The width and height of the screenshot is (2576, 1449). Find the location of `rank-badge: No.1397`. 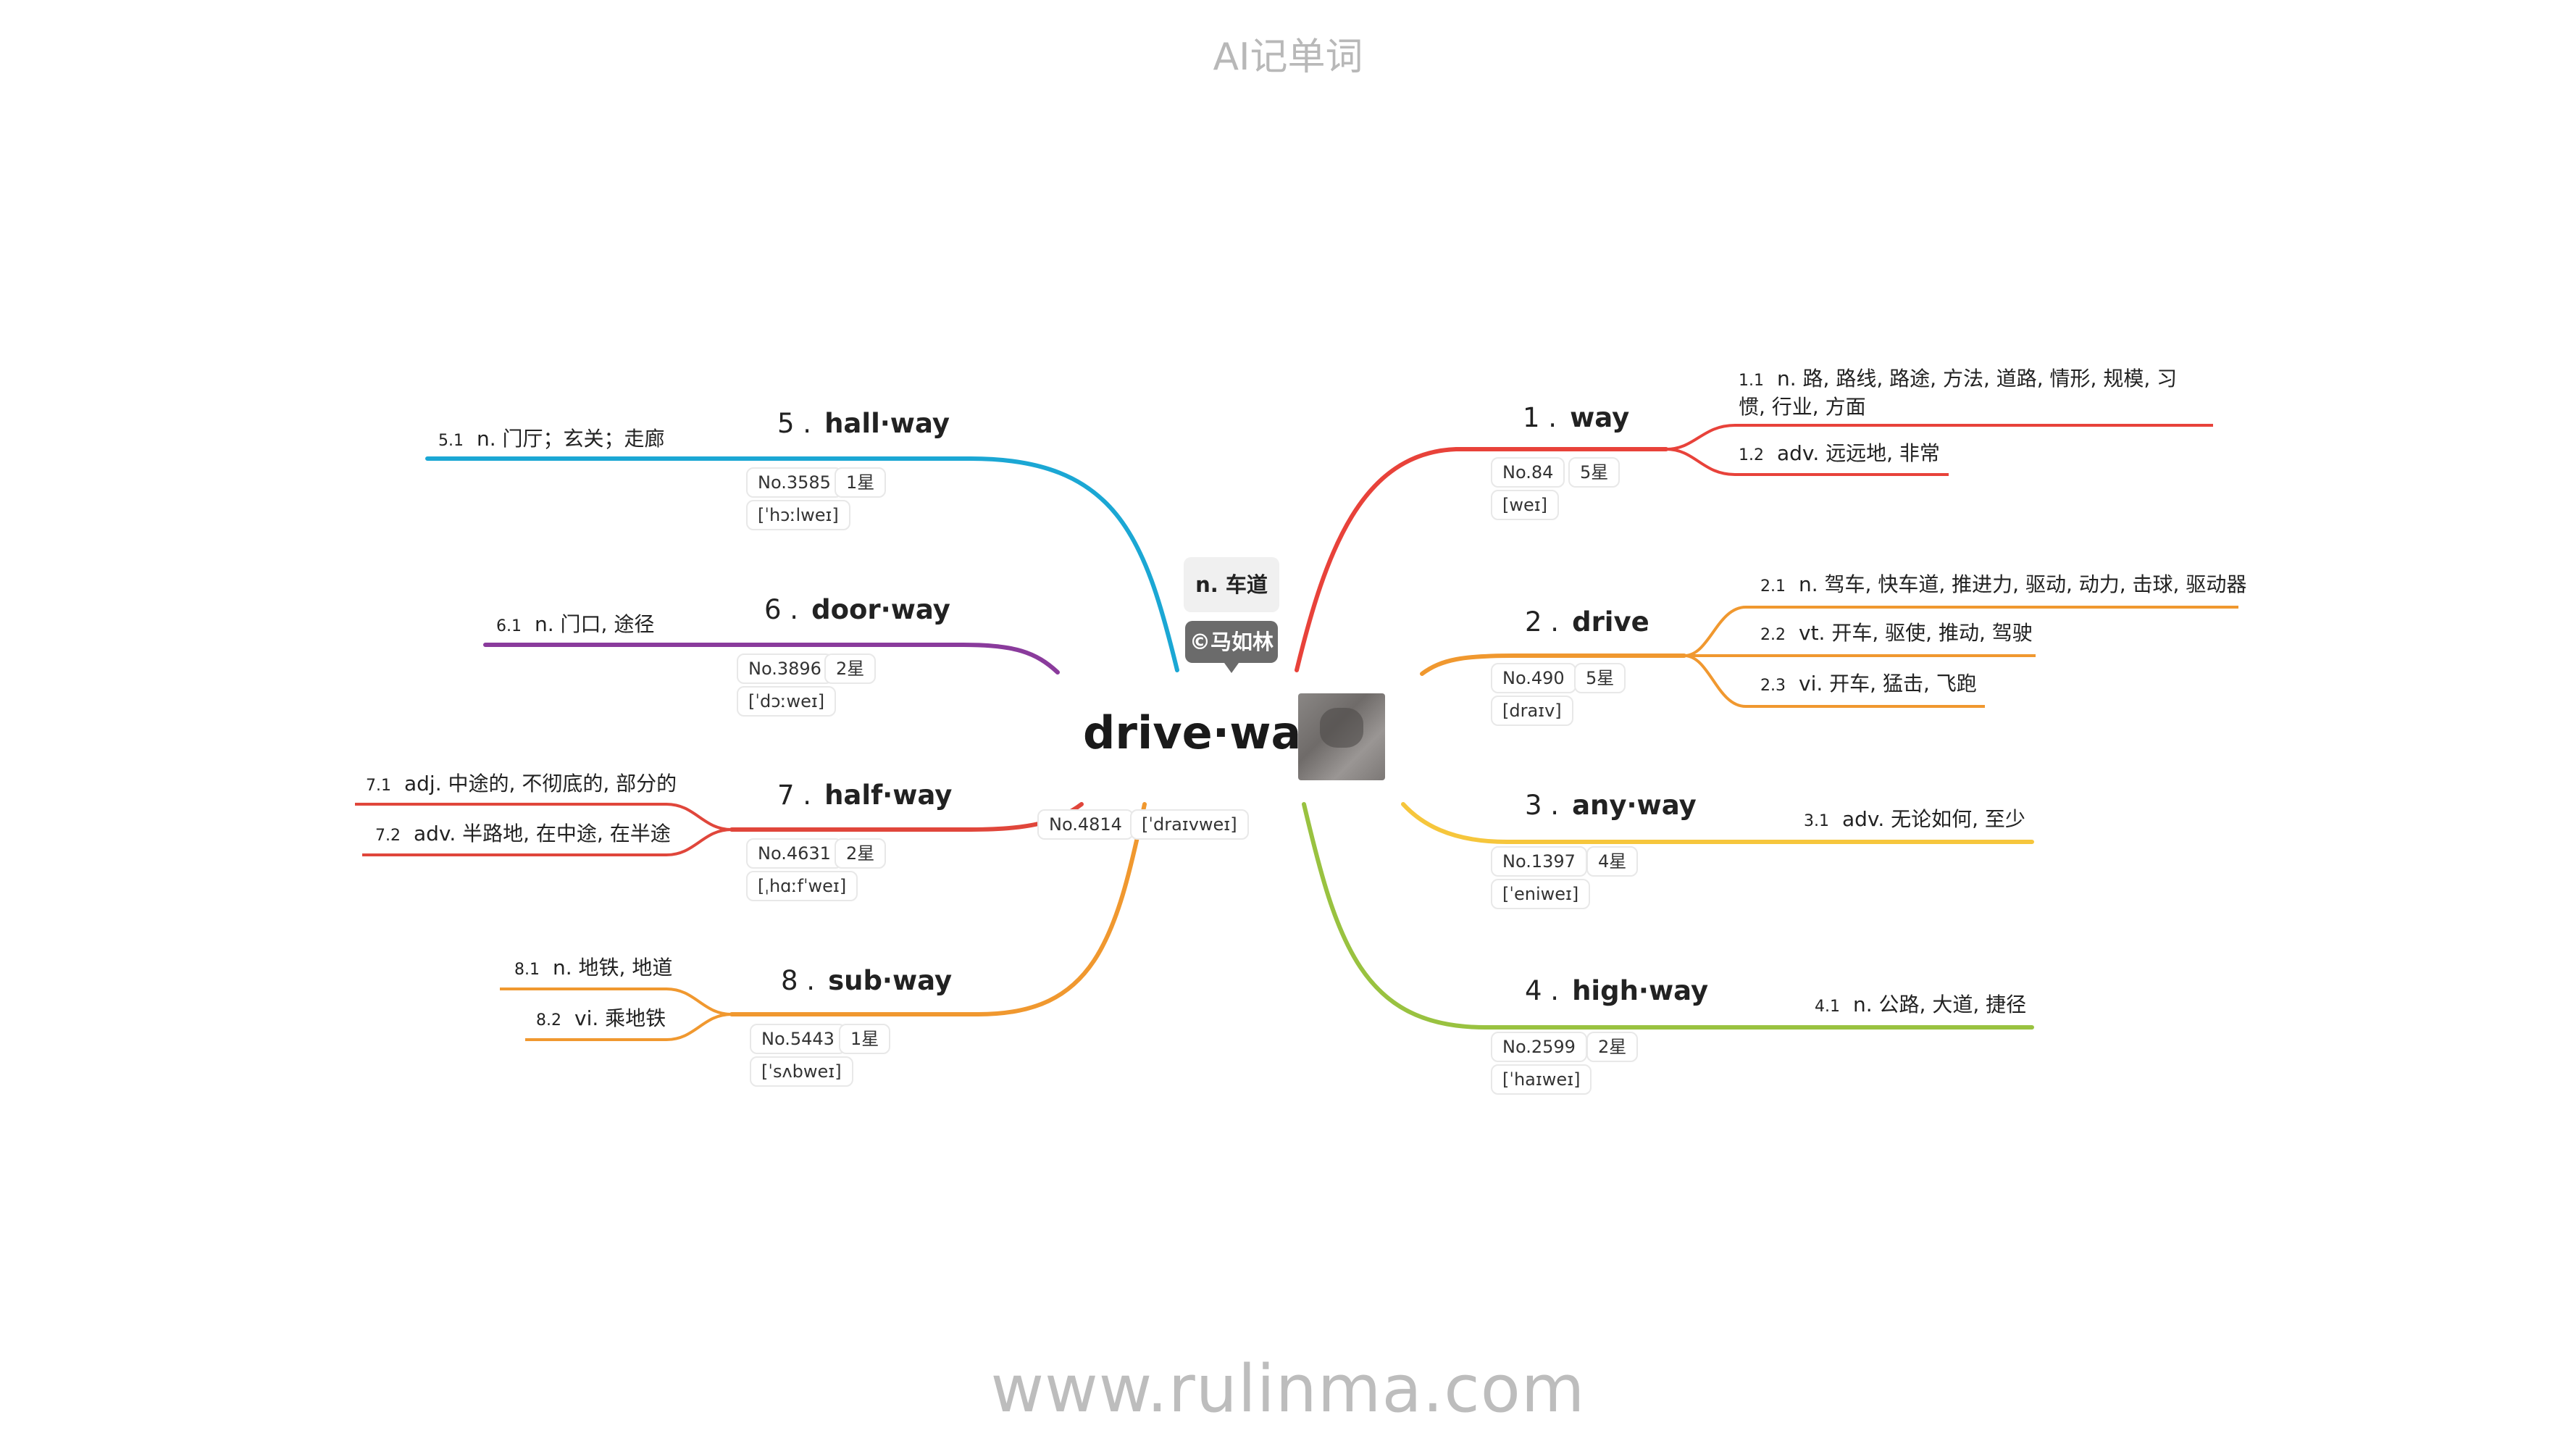

rank-badge: No.1397 is located at coordinates (1539, 861).